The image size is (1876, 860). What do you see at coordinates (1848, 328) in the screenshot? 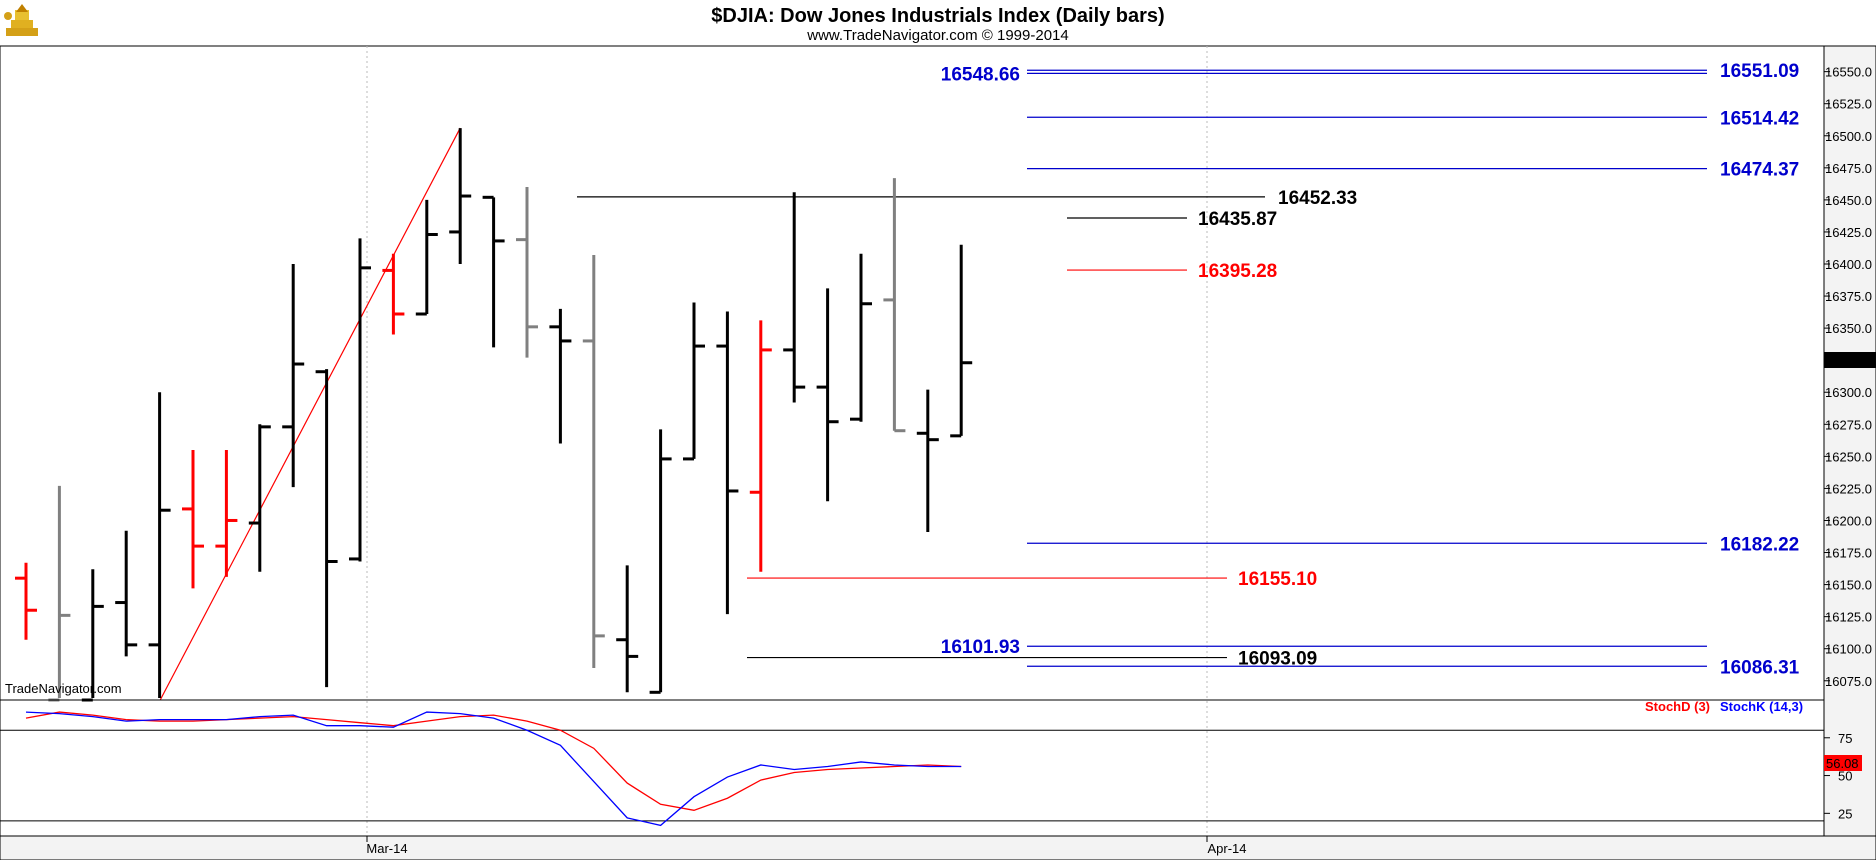
I see `price-tick-label: 16350.0` at bounding box center [1848, 328].